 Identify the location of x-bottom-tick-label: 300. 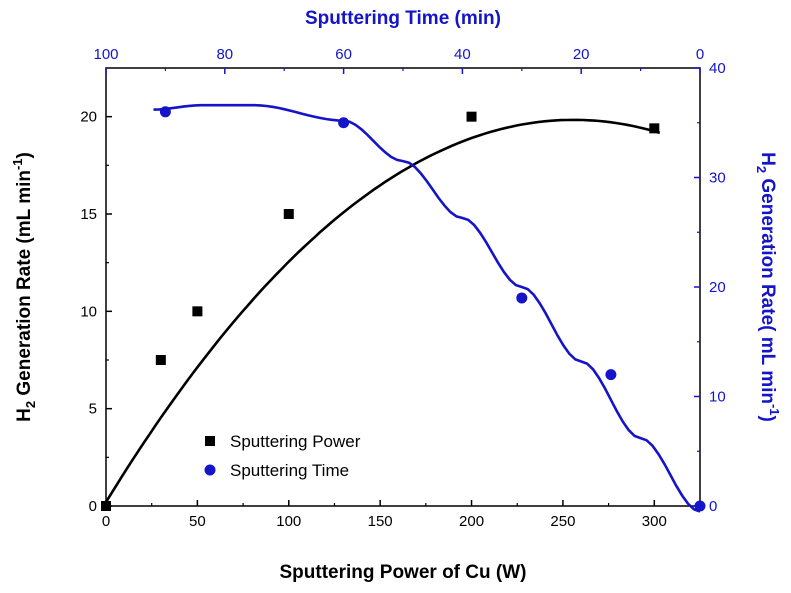
(654, 521).